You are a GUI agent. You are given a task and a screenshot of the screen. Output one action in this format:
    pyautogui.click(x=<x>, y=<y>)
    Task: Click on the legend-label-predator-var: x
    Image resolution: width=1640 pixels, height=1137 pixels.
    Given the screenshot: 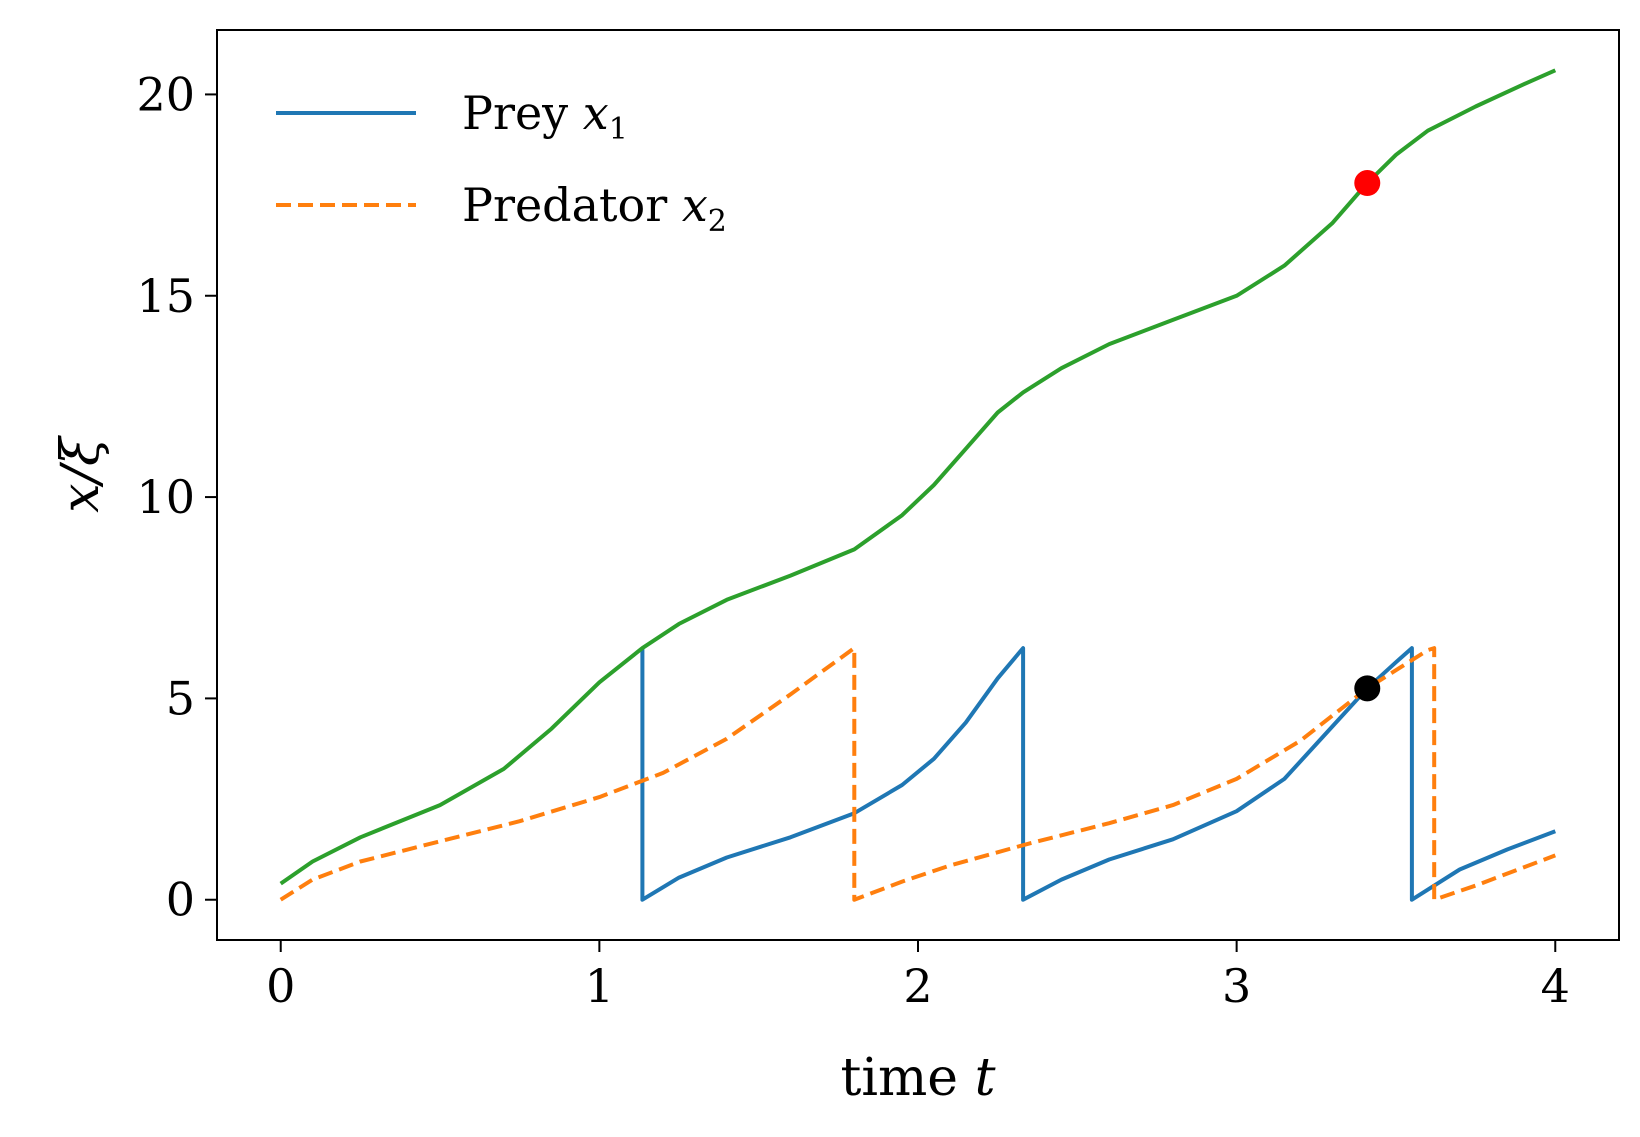 What is the action you would take?
    pyautogui.click(x=695, y=205)
    